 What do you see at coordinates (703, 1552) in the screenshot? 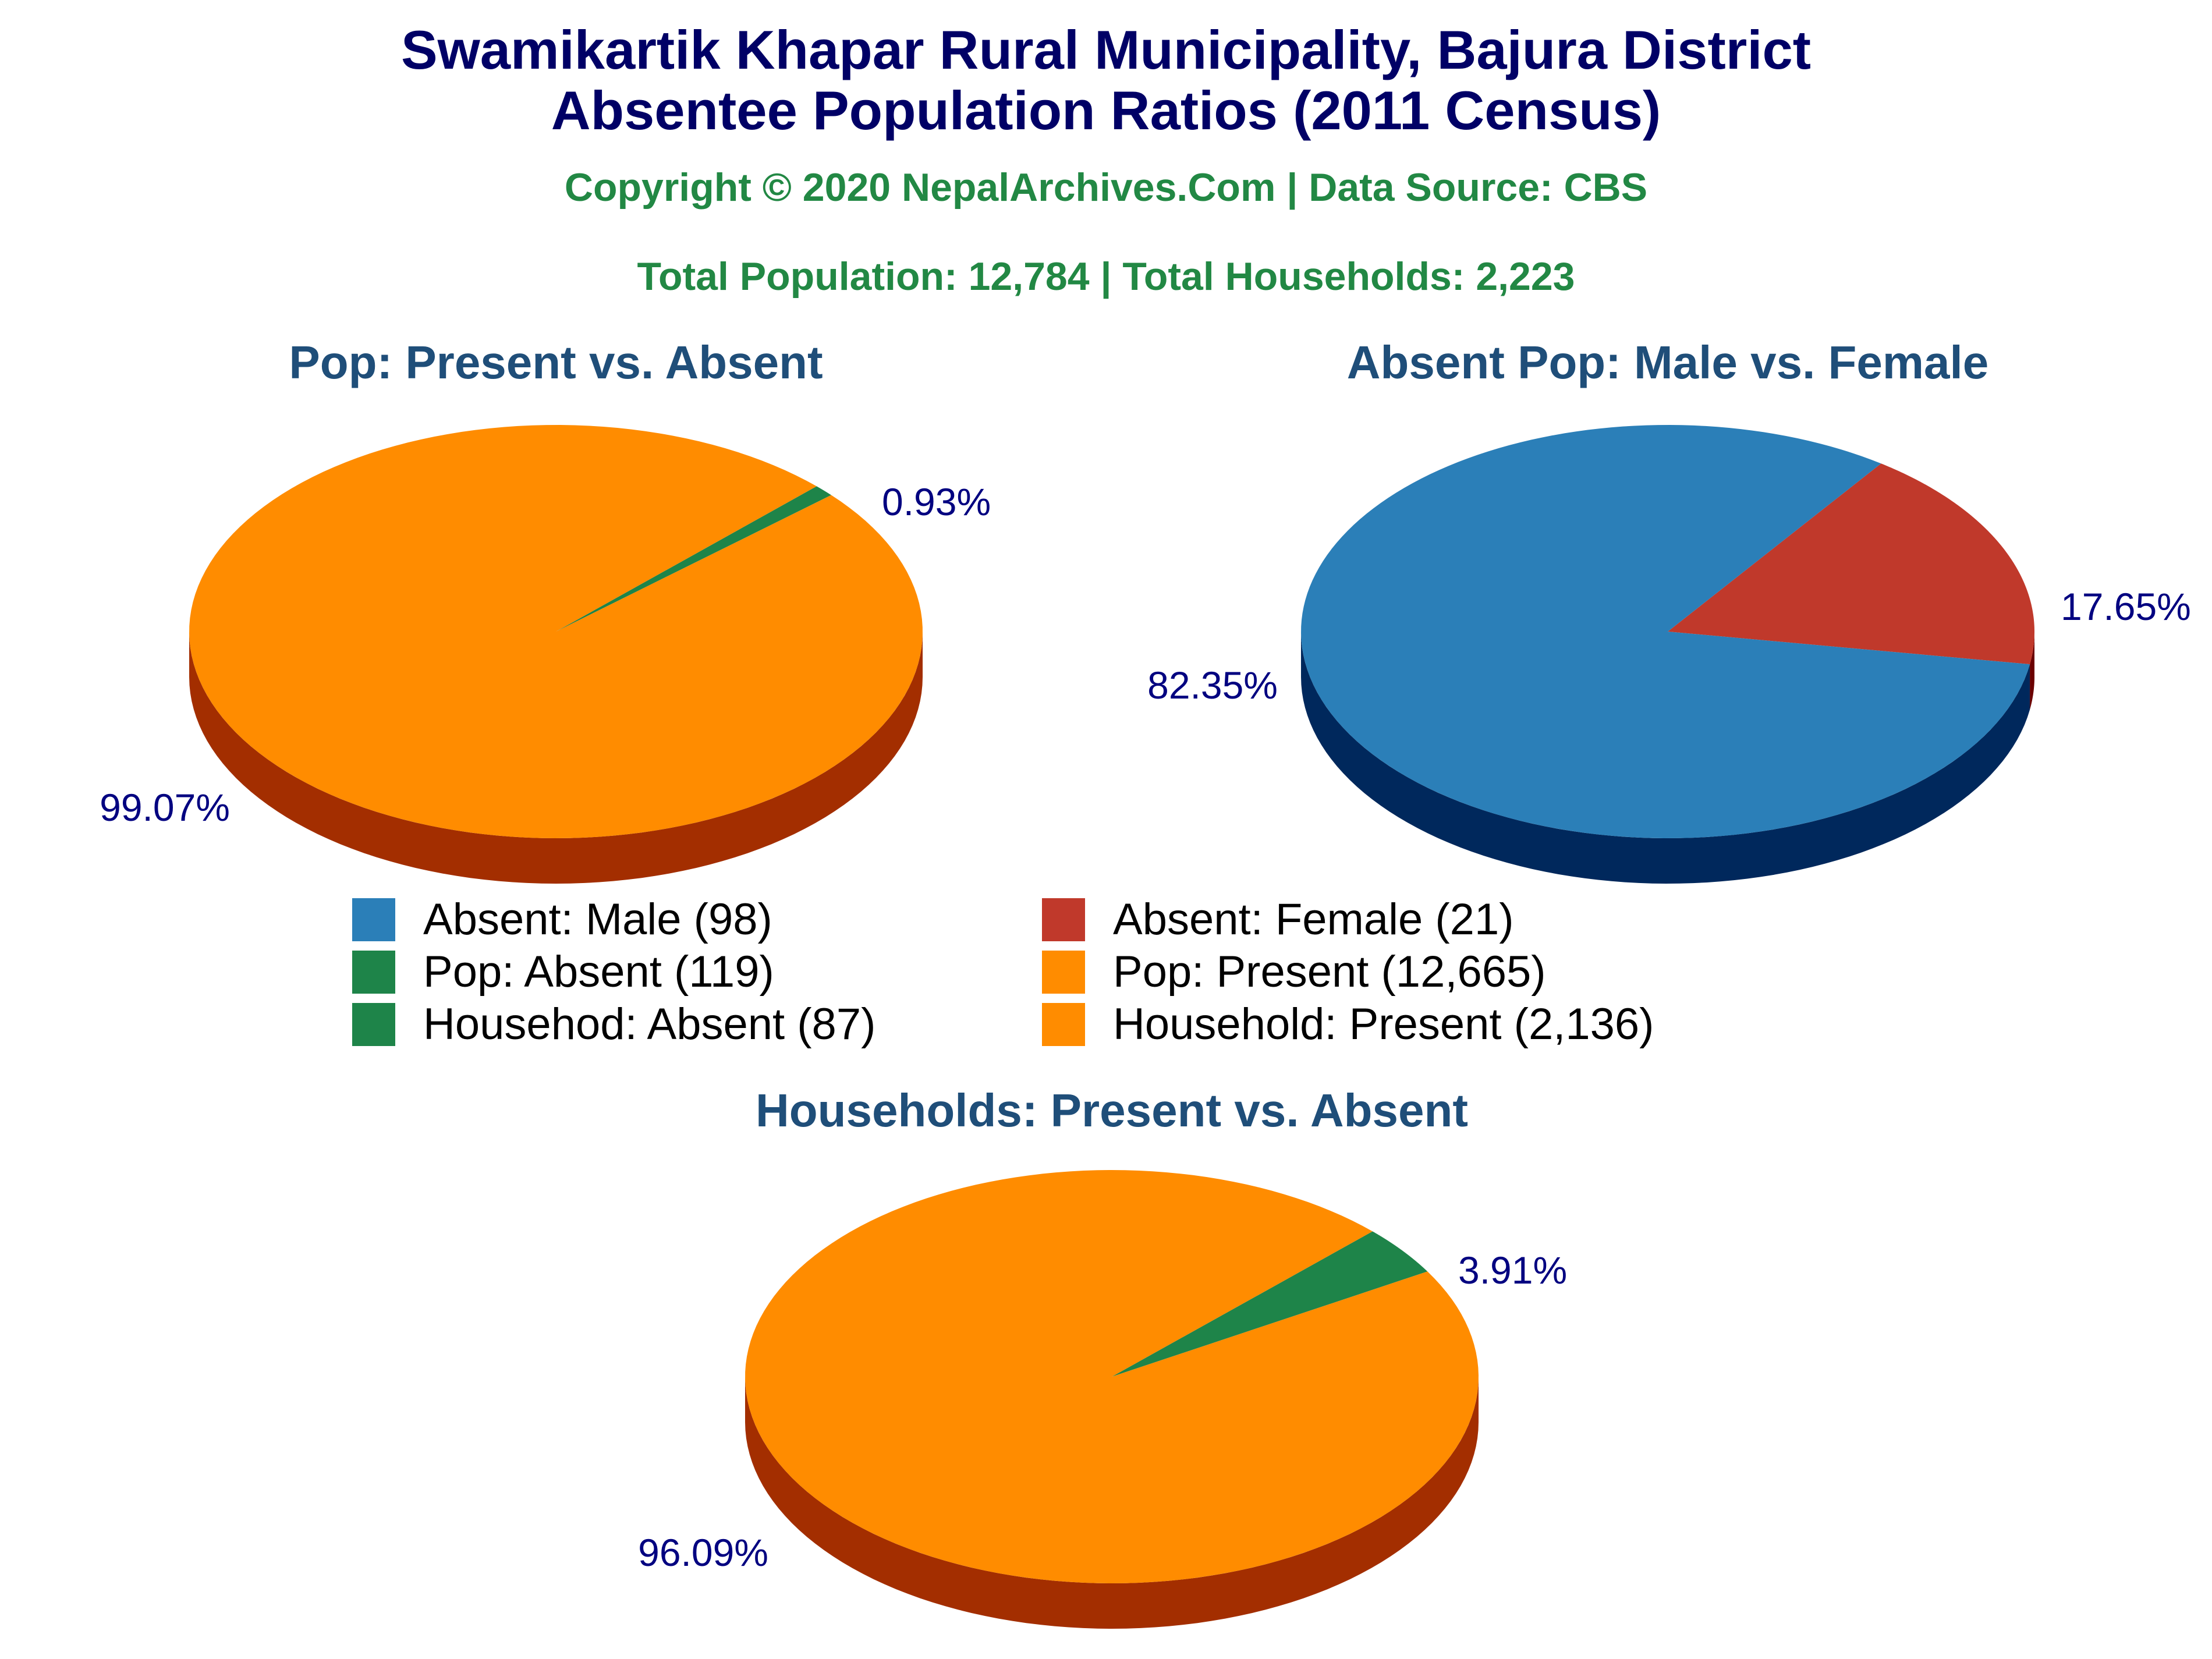
I see `slice-label-2: 96.09%` at bounding box center [703, 1552].